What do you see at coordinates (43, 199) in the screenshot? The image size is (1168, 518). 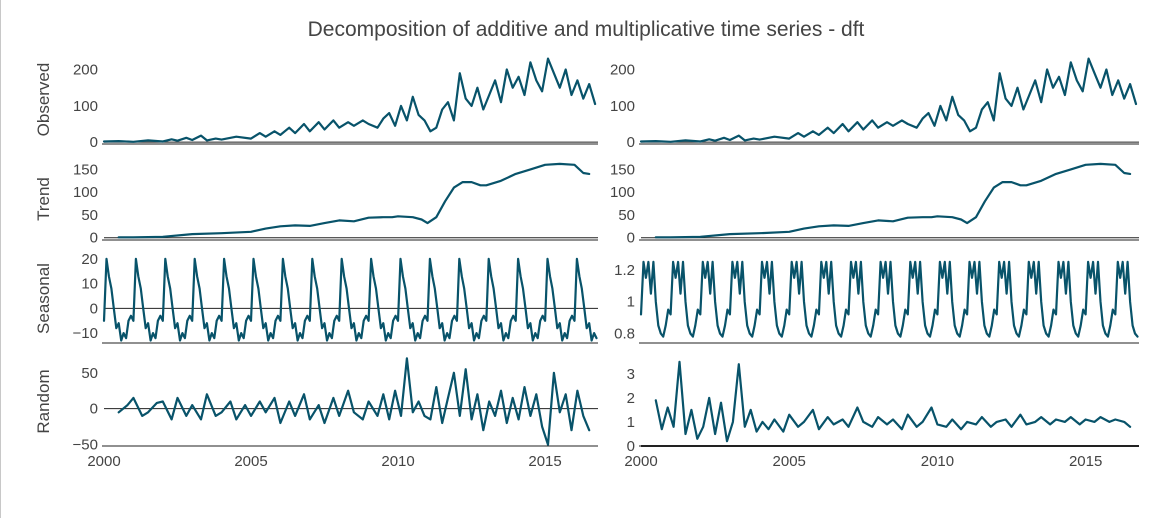 I see `y-axis-label: Trend` at bounding box center [43, 199].